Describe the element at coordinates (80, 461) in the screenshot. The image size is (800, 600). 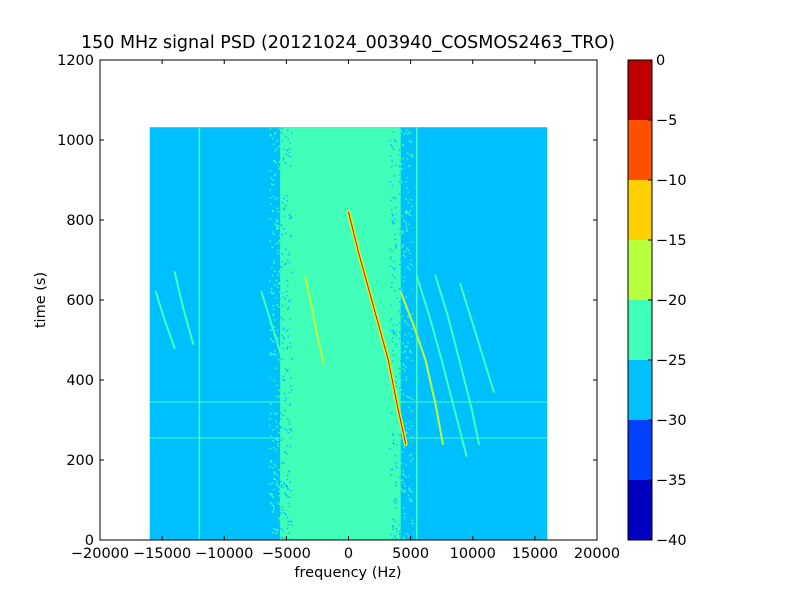
I see `y-tick-label: 200` at that location.